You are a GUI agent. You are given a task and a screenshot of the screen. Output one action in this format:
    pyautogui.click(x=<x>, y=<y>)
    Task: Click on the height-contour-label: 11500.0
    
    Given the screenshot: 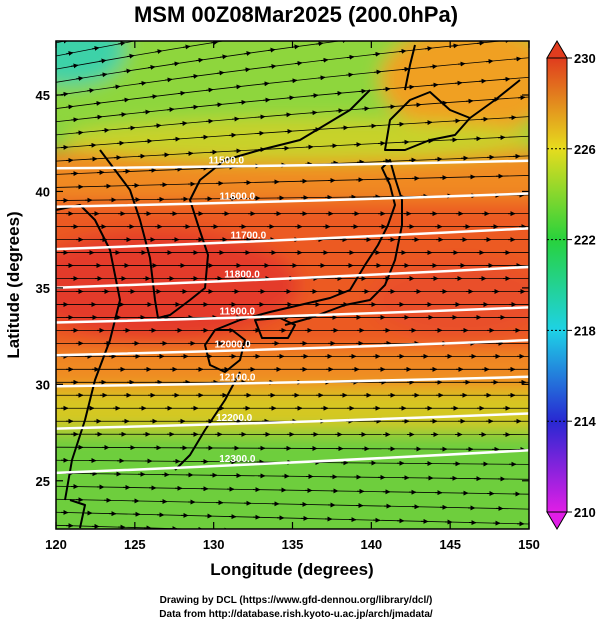 What is the action you would take?
    pyautogui.click(x=226, y=161)
    